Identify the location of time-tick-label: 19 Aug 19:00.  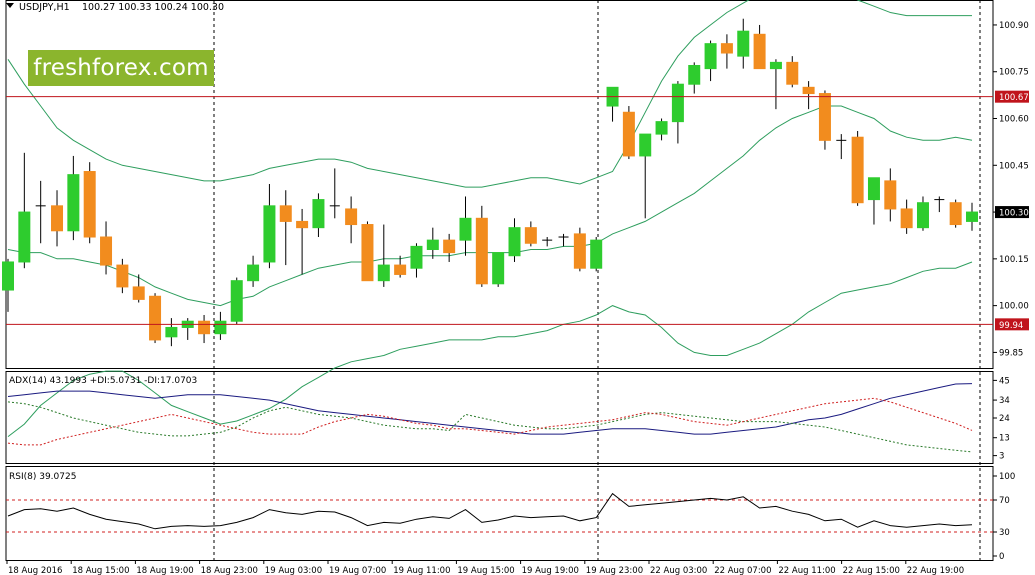
(550, 570).